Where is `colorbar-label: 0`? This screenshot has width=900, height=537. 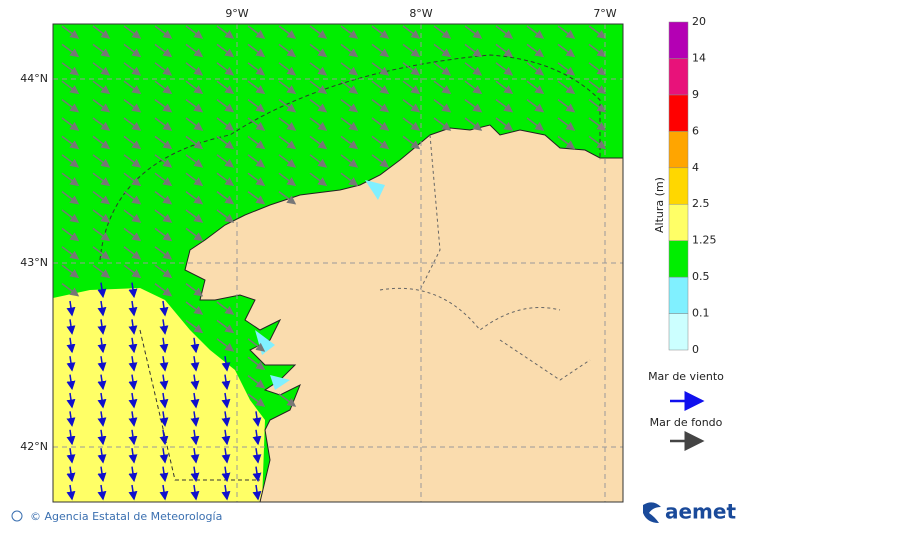 colorbar-label: 0 is located at coordinates (695, 349).